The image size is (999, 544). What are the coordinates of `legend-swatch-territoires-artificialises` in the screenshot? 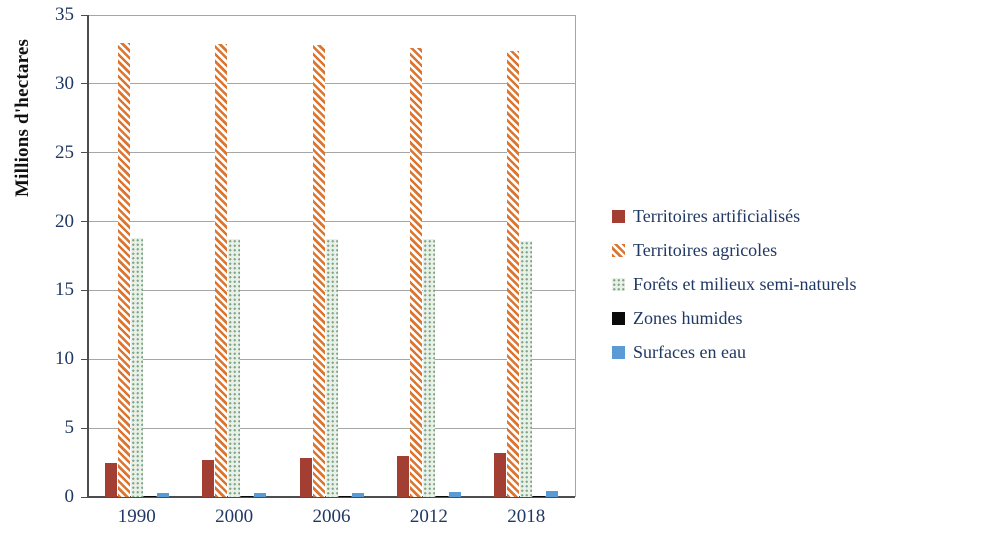 It's located at (618, 216).